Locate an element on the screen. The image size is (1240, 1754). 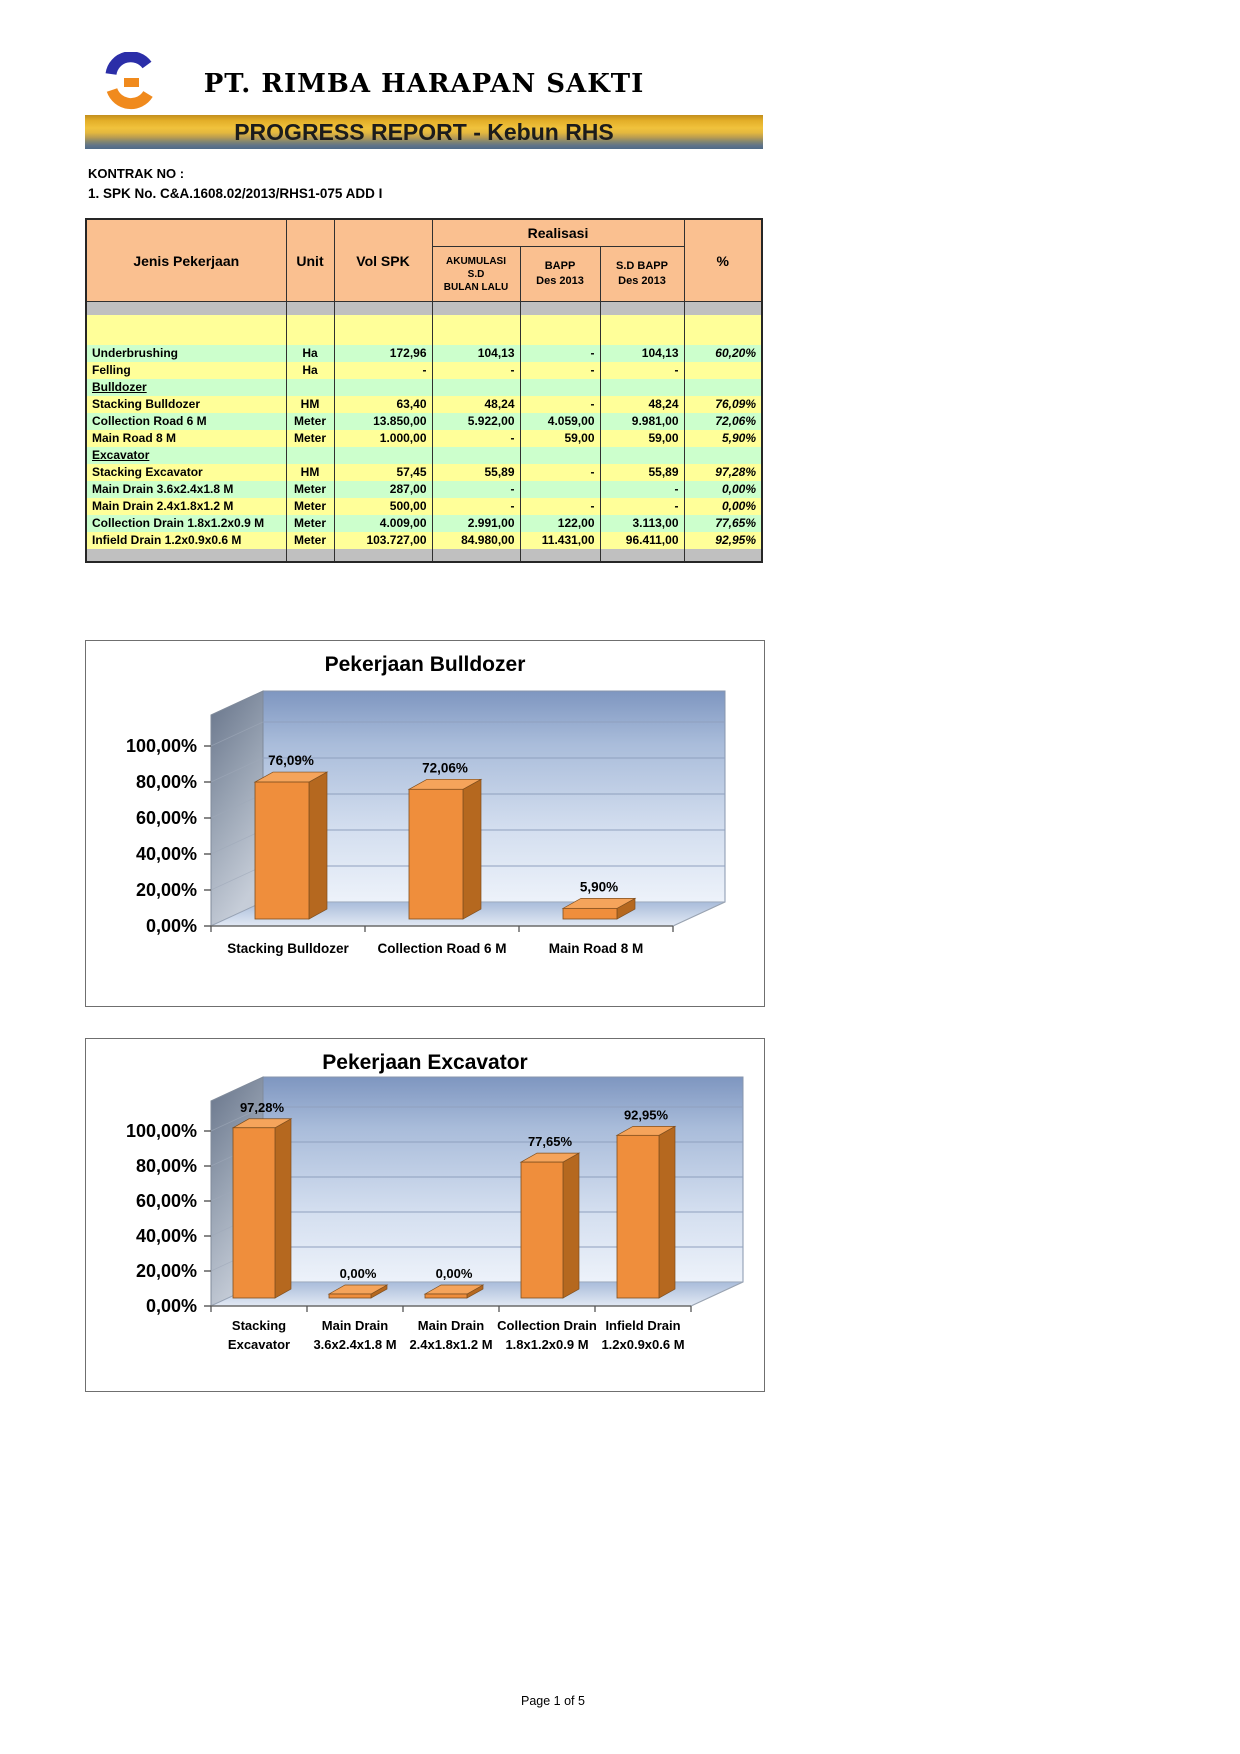
svg-text: Collection Drain is located at coordinates (547, 1325).